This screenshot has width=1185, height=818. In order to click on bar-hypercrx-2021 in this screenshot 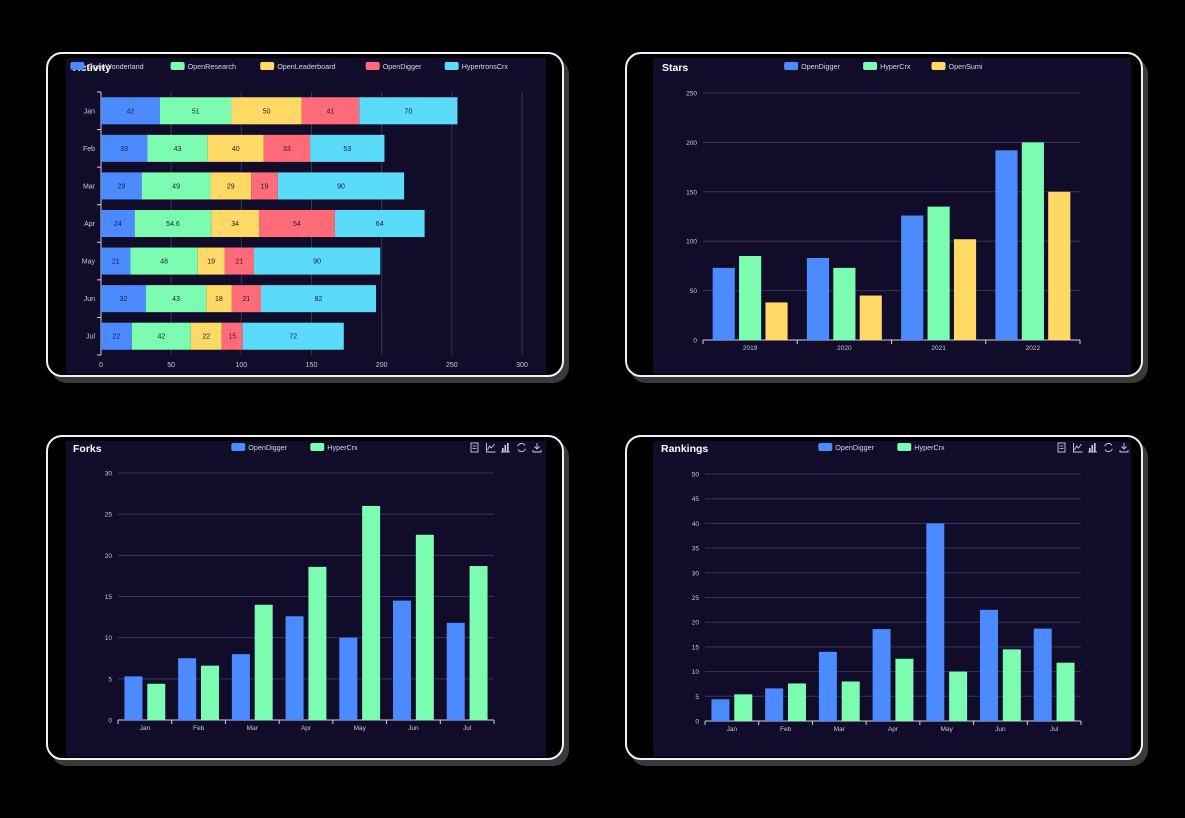, I will do `click(938, 273)`.